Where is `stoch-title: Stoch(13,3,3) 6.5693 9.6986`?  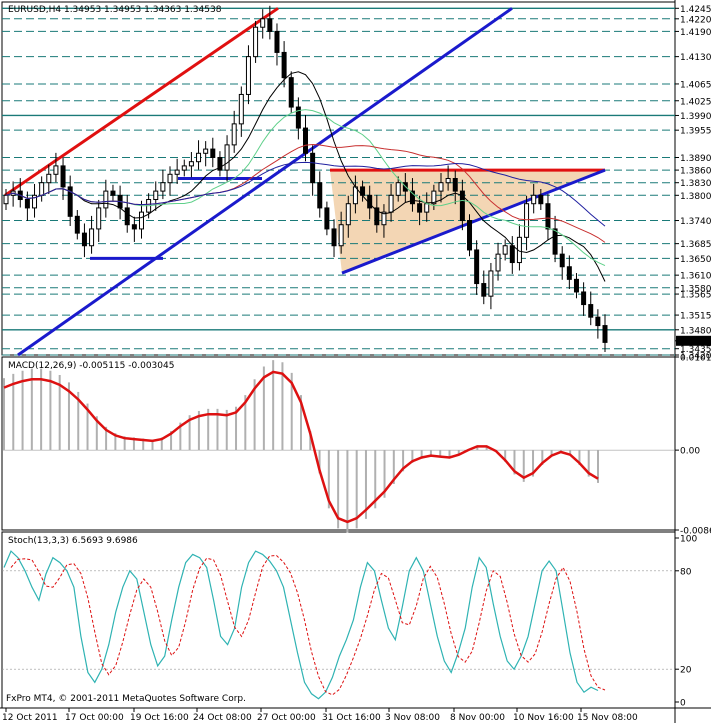 stoch-title: Stoch(13,3,3) 6.5693 9.6986 is located at coordinates (73, 541).